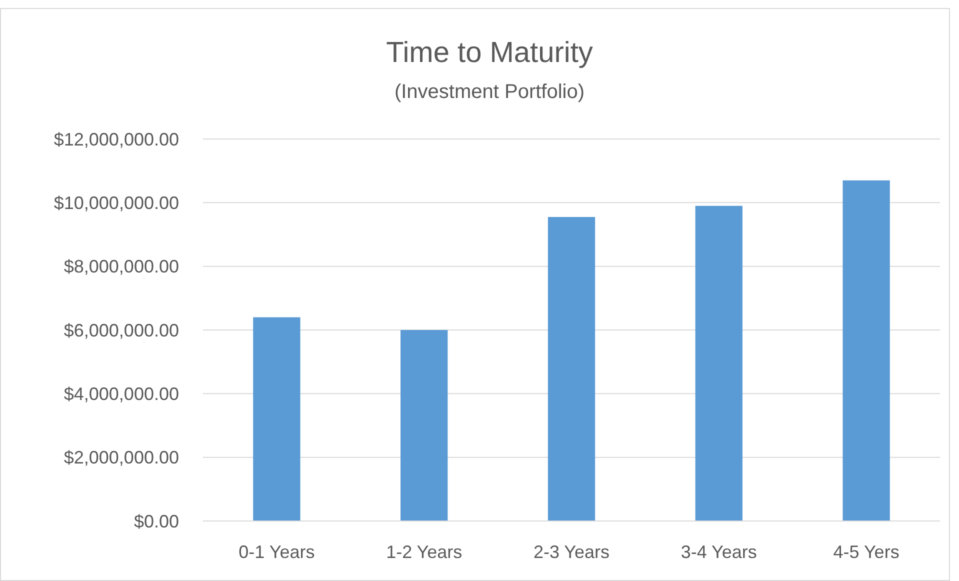  Describe the element at coordinates (276, 552) in the screenshot. I see `x-tick-label: 0-1 Years` at that location.